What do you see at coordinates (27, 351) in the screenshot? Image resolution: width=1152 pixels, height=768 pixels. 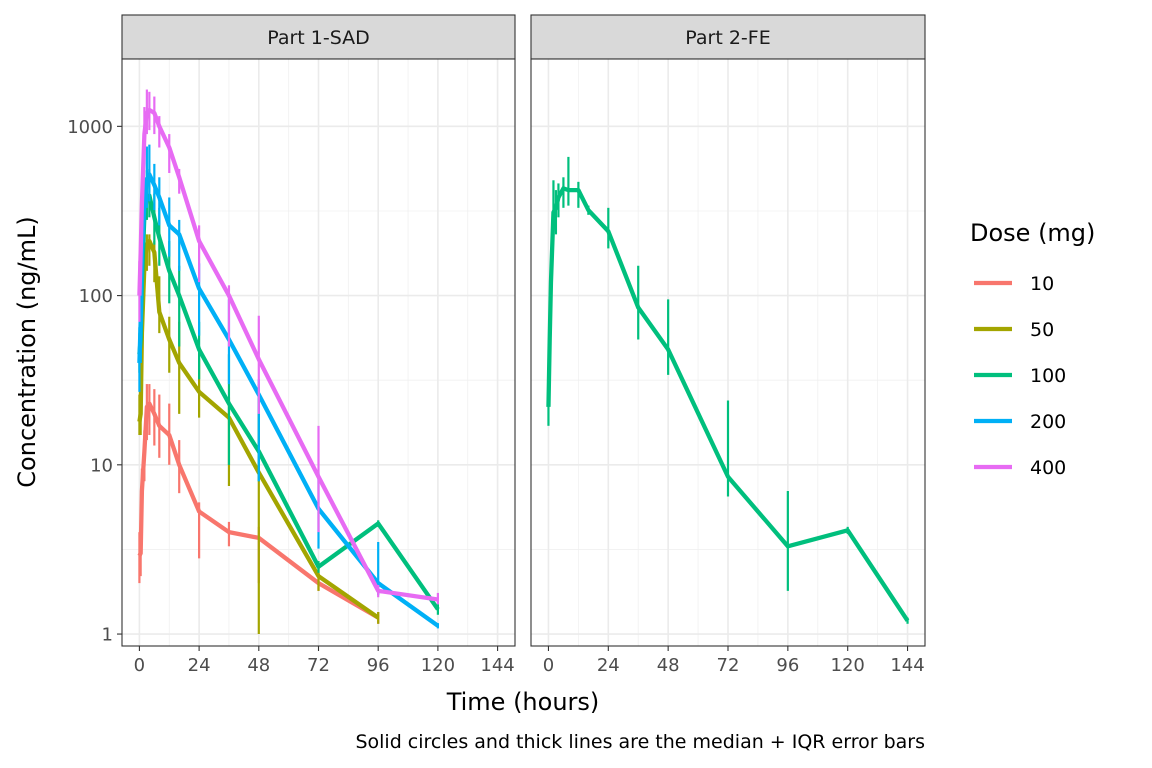 I see `y-axis-title: Concentration (ng/mL)` at bounding box center [27, 351].